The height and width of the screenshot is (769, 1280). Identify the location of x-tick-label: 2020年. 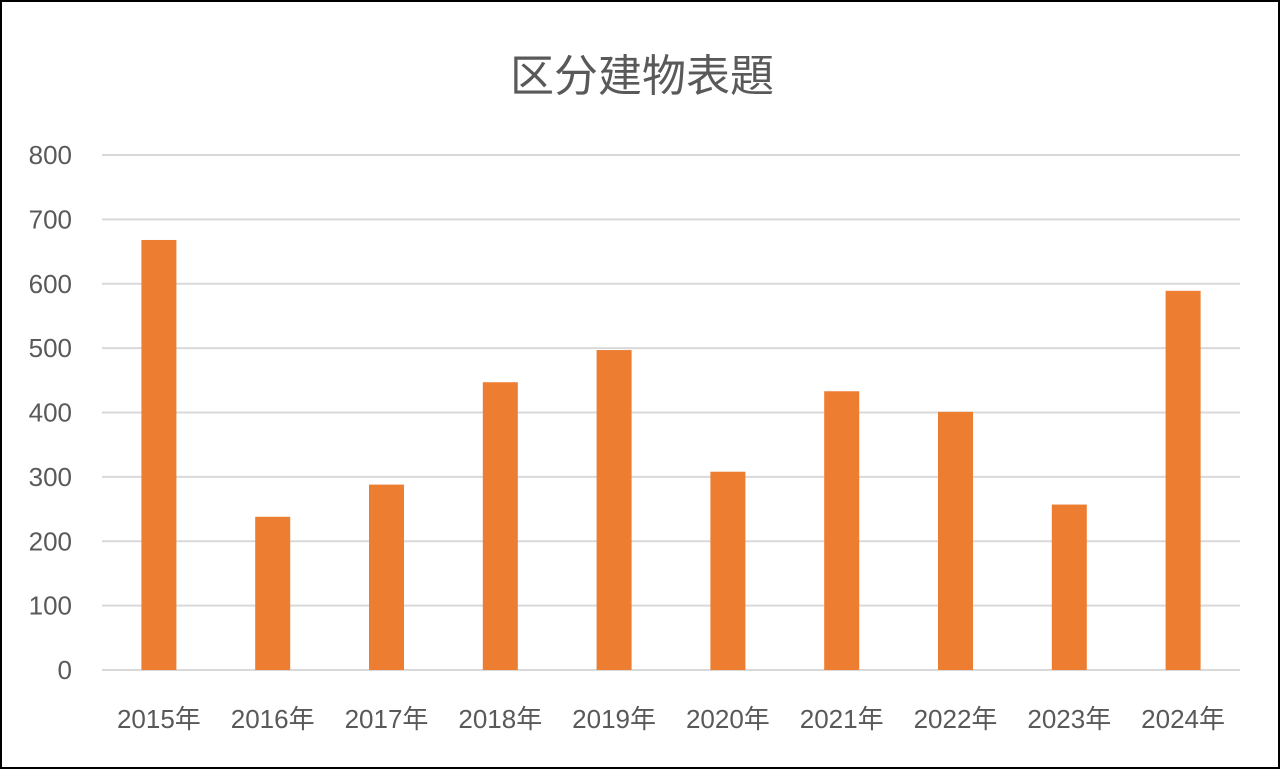
(728, 719).